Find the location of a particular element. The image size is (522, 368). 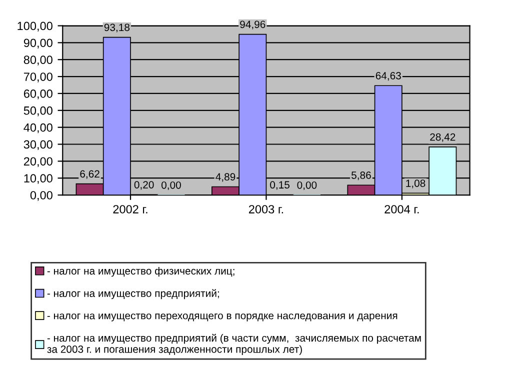

x-tick-label: 2004 г. is located at coordinates (401, 209).